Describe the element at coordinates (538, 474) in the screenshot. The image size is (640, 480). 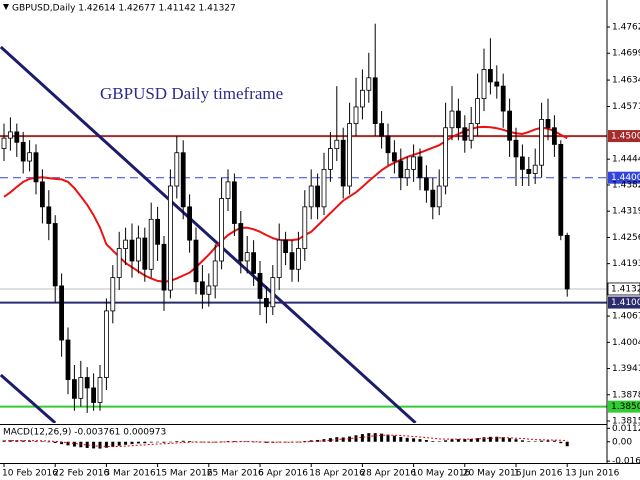
I see `x-tick-label: 1 Jun 2016` at that location.